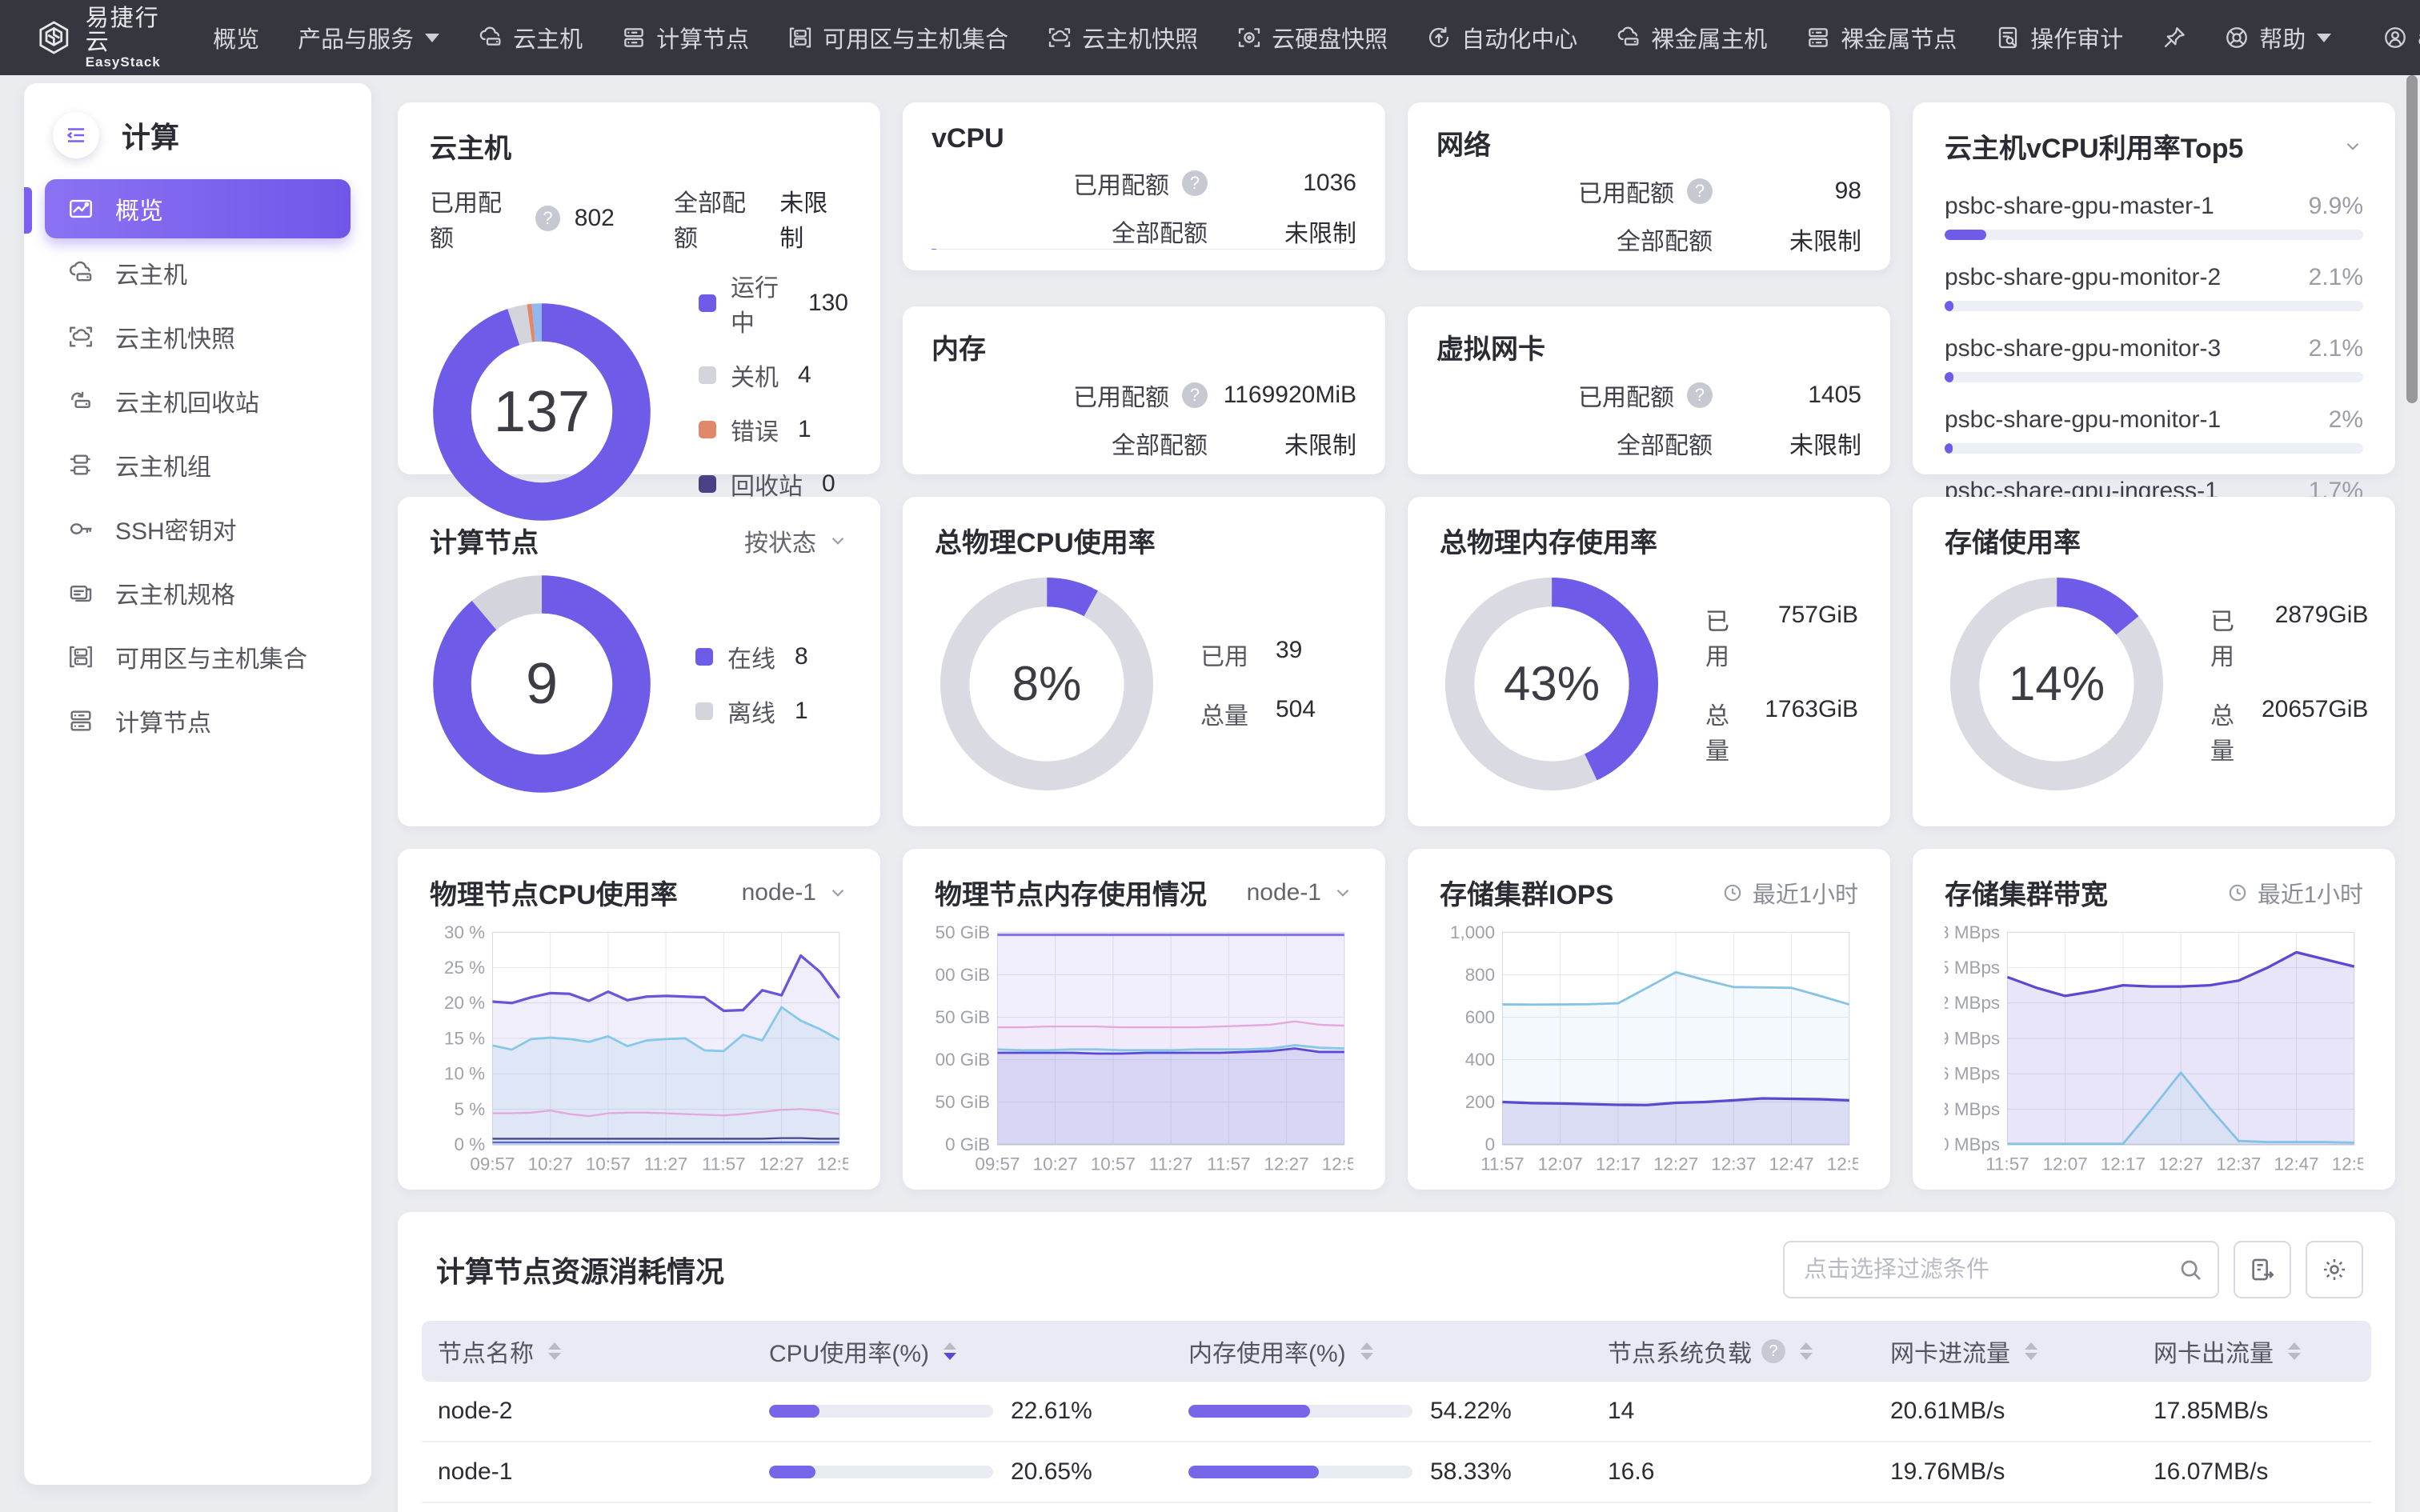 This screenshot has width=2420, height=1512. Describe the element at coordinates (1224, 716) in the screenshot. I see `metric-label: 总量` at that location.